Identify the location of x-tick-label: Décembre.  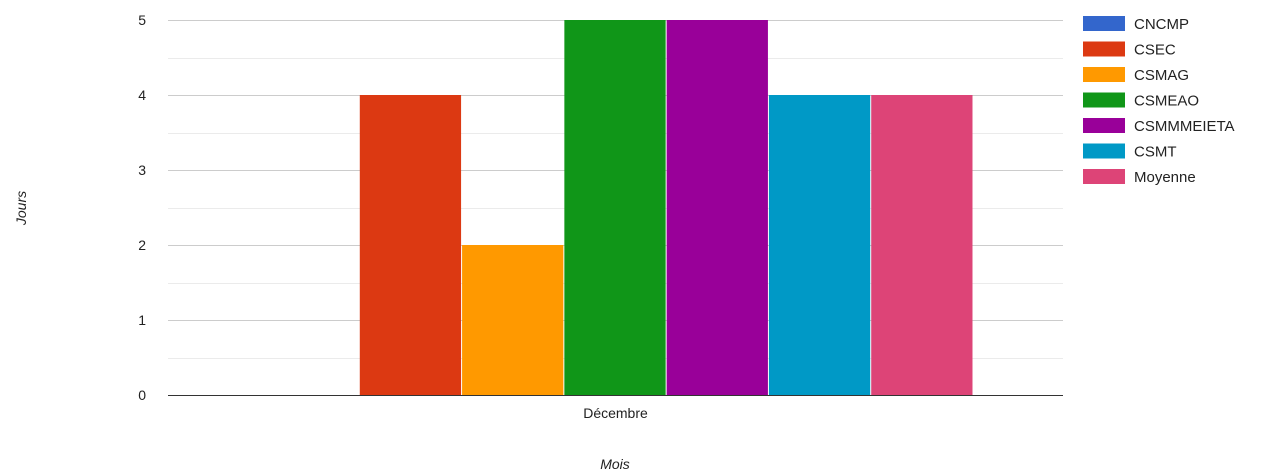
(615, 413).